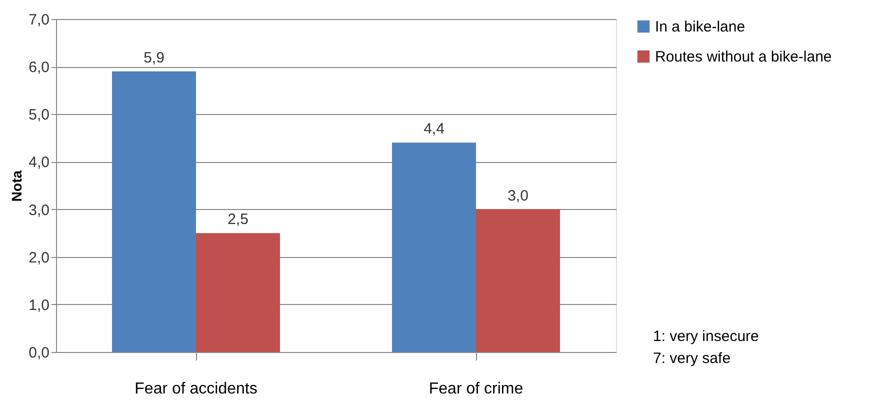  What do you see at coordinates (196, 389) in the screenshot?
I see `x-tick-label: Fear of accidents` at bounding box center [196, 389].